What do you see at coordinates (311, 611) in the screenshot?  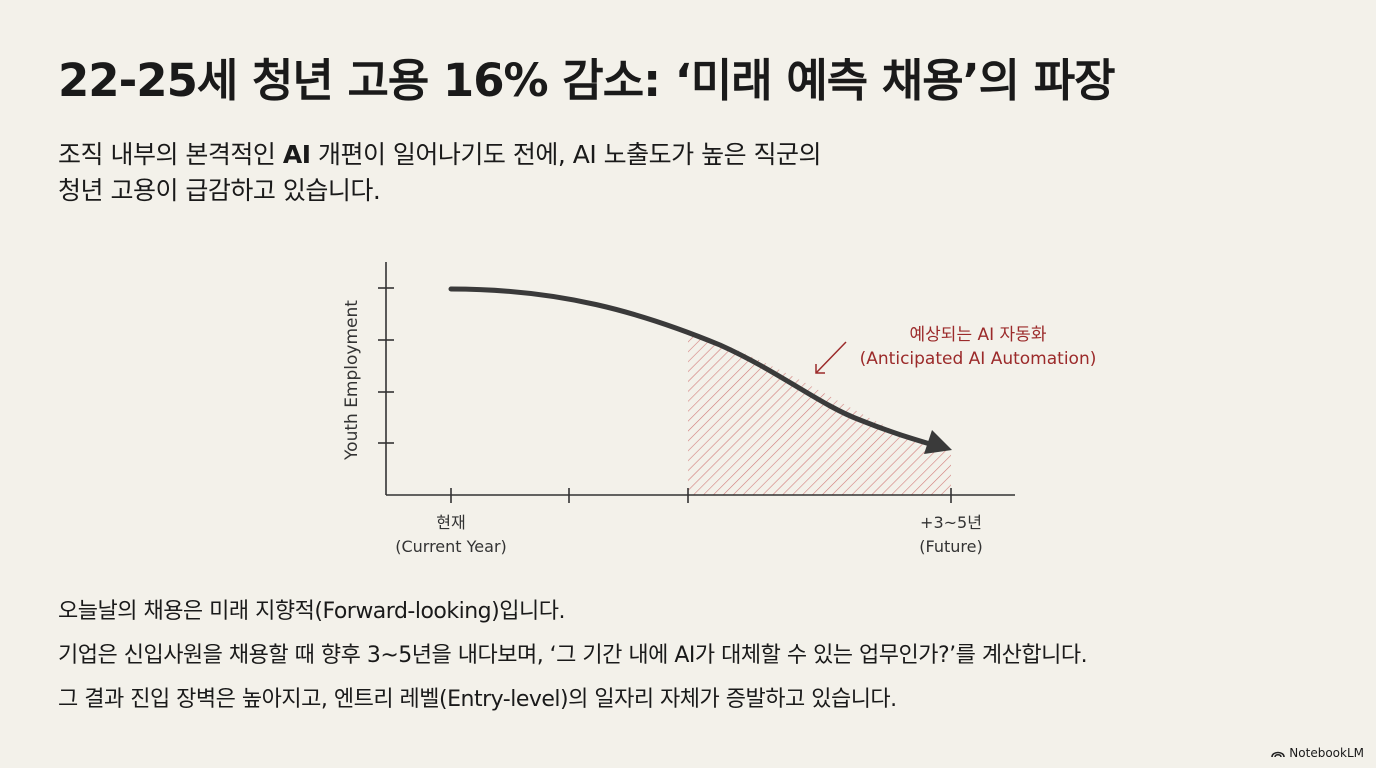 I see `body-line: 오늘날의 채용은 미래 지향적(Forward-looking)입니다.` at bounding box center [311, 611].